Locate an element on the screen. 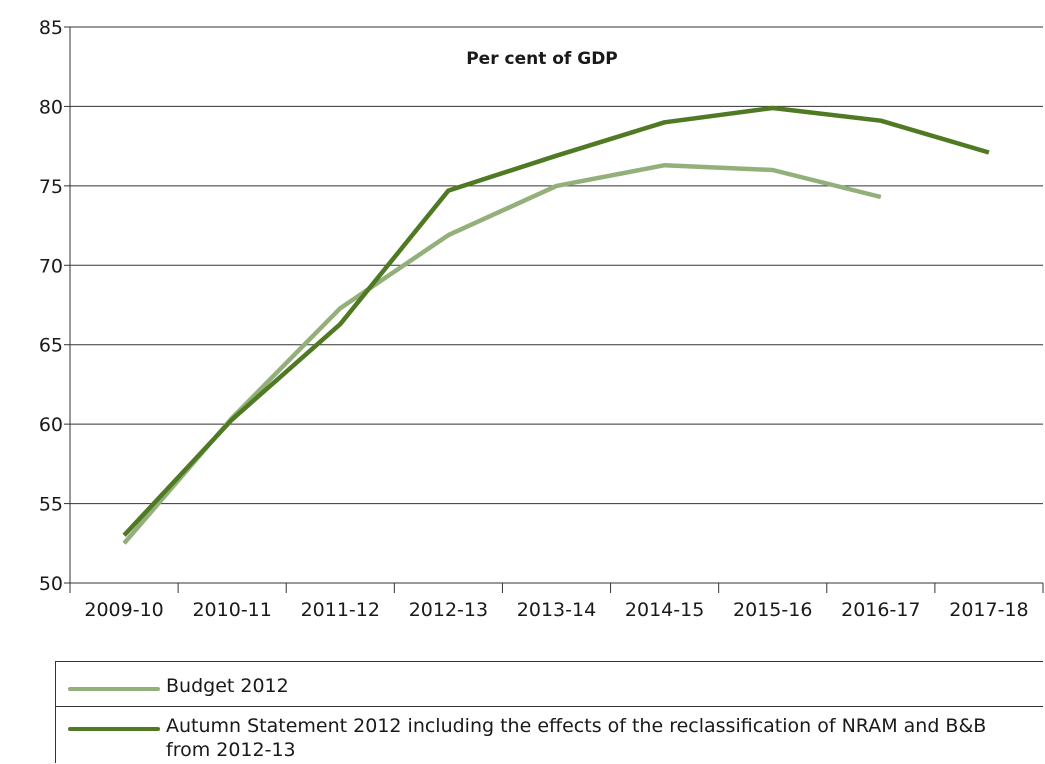 Image resolution: width=1045 pixels, height=764 pixels. x-tick-label: 2014-15 is located at coordinates (664, 610).